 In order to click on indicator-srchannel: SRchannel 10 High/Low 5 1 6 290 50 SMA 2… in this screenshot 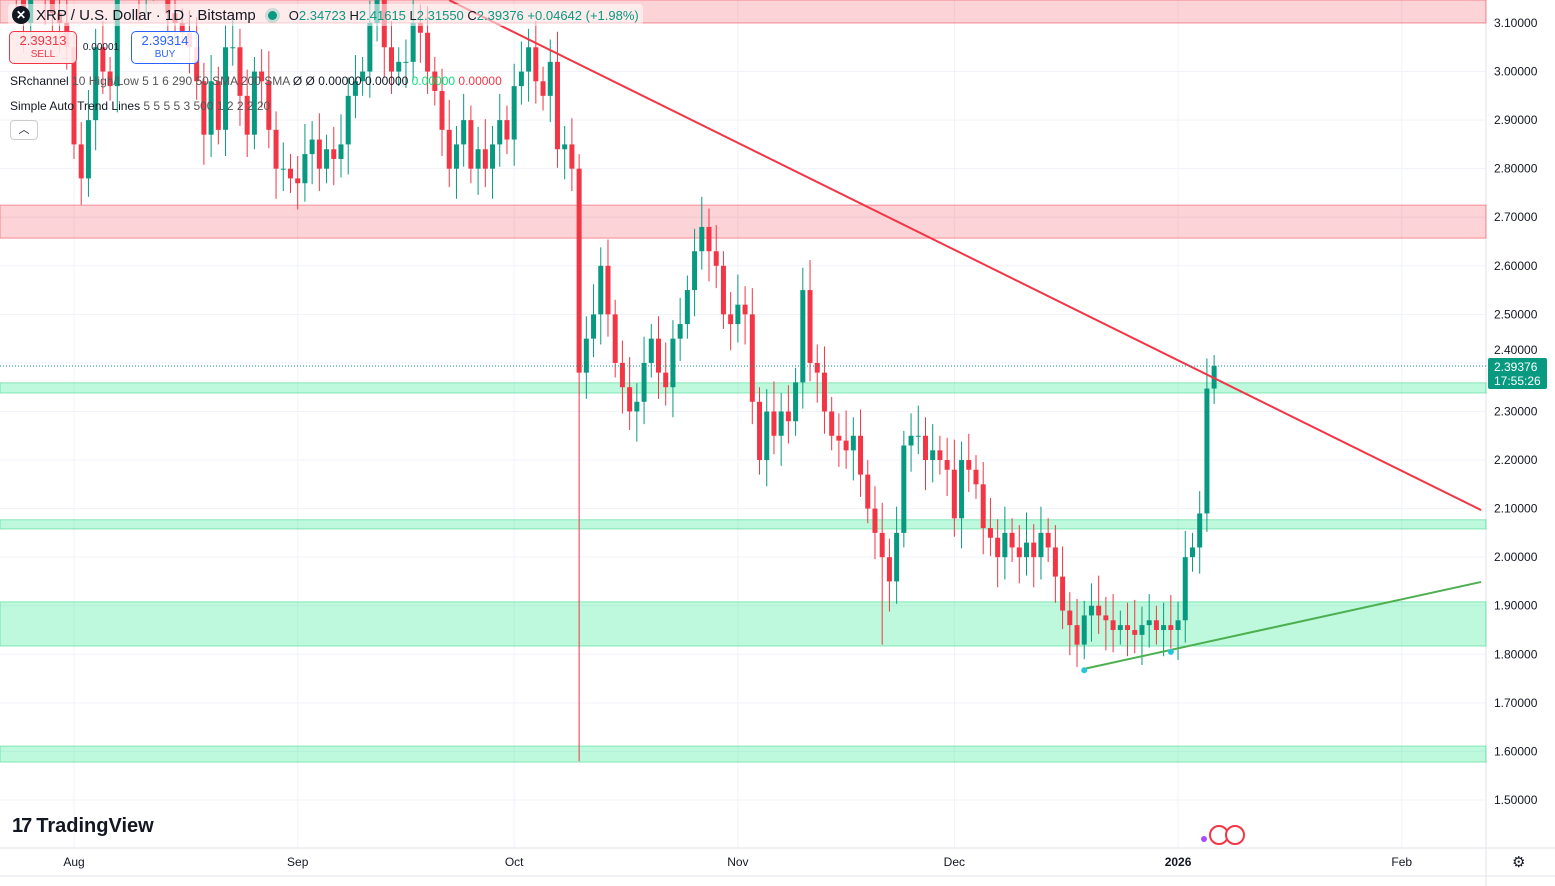, I will do `click(256, 81)`.